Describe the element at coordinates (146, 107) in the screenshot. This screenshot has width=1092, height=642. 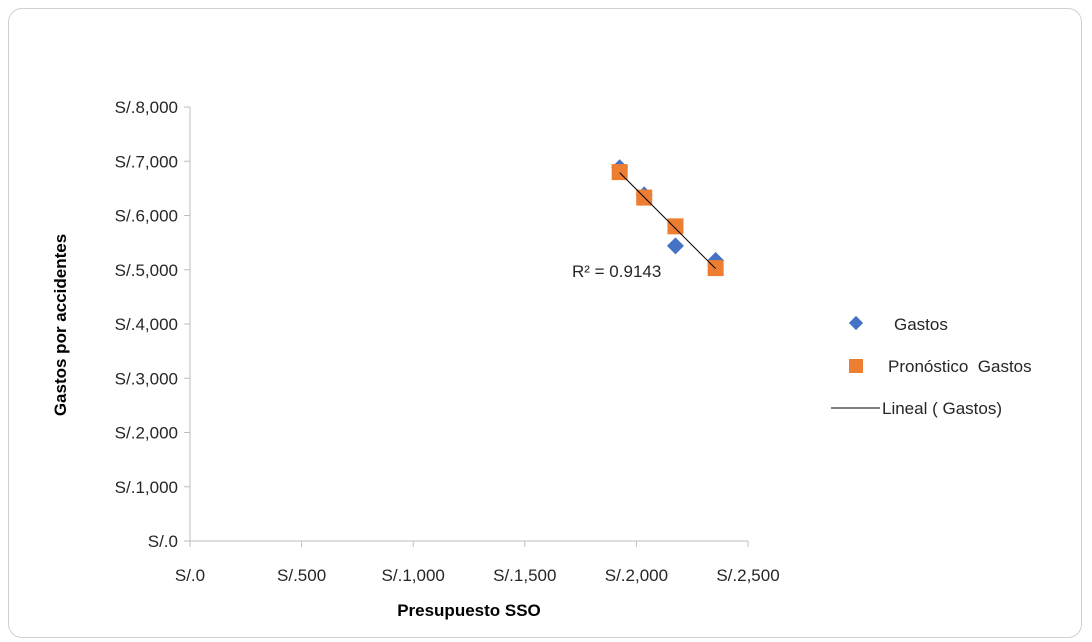
I see `y-tick-label: S/.8,000` at that location.